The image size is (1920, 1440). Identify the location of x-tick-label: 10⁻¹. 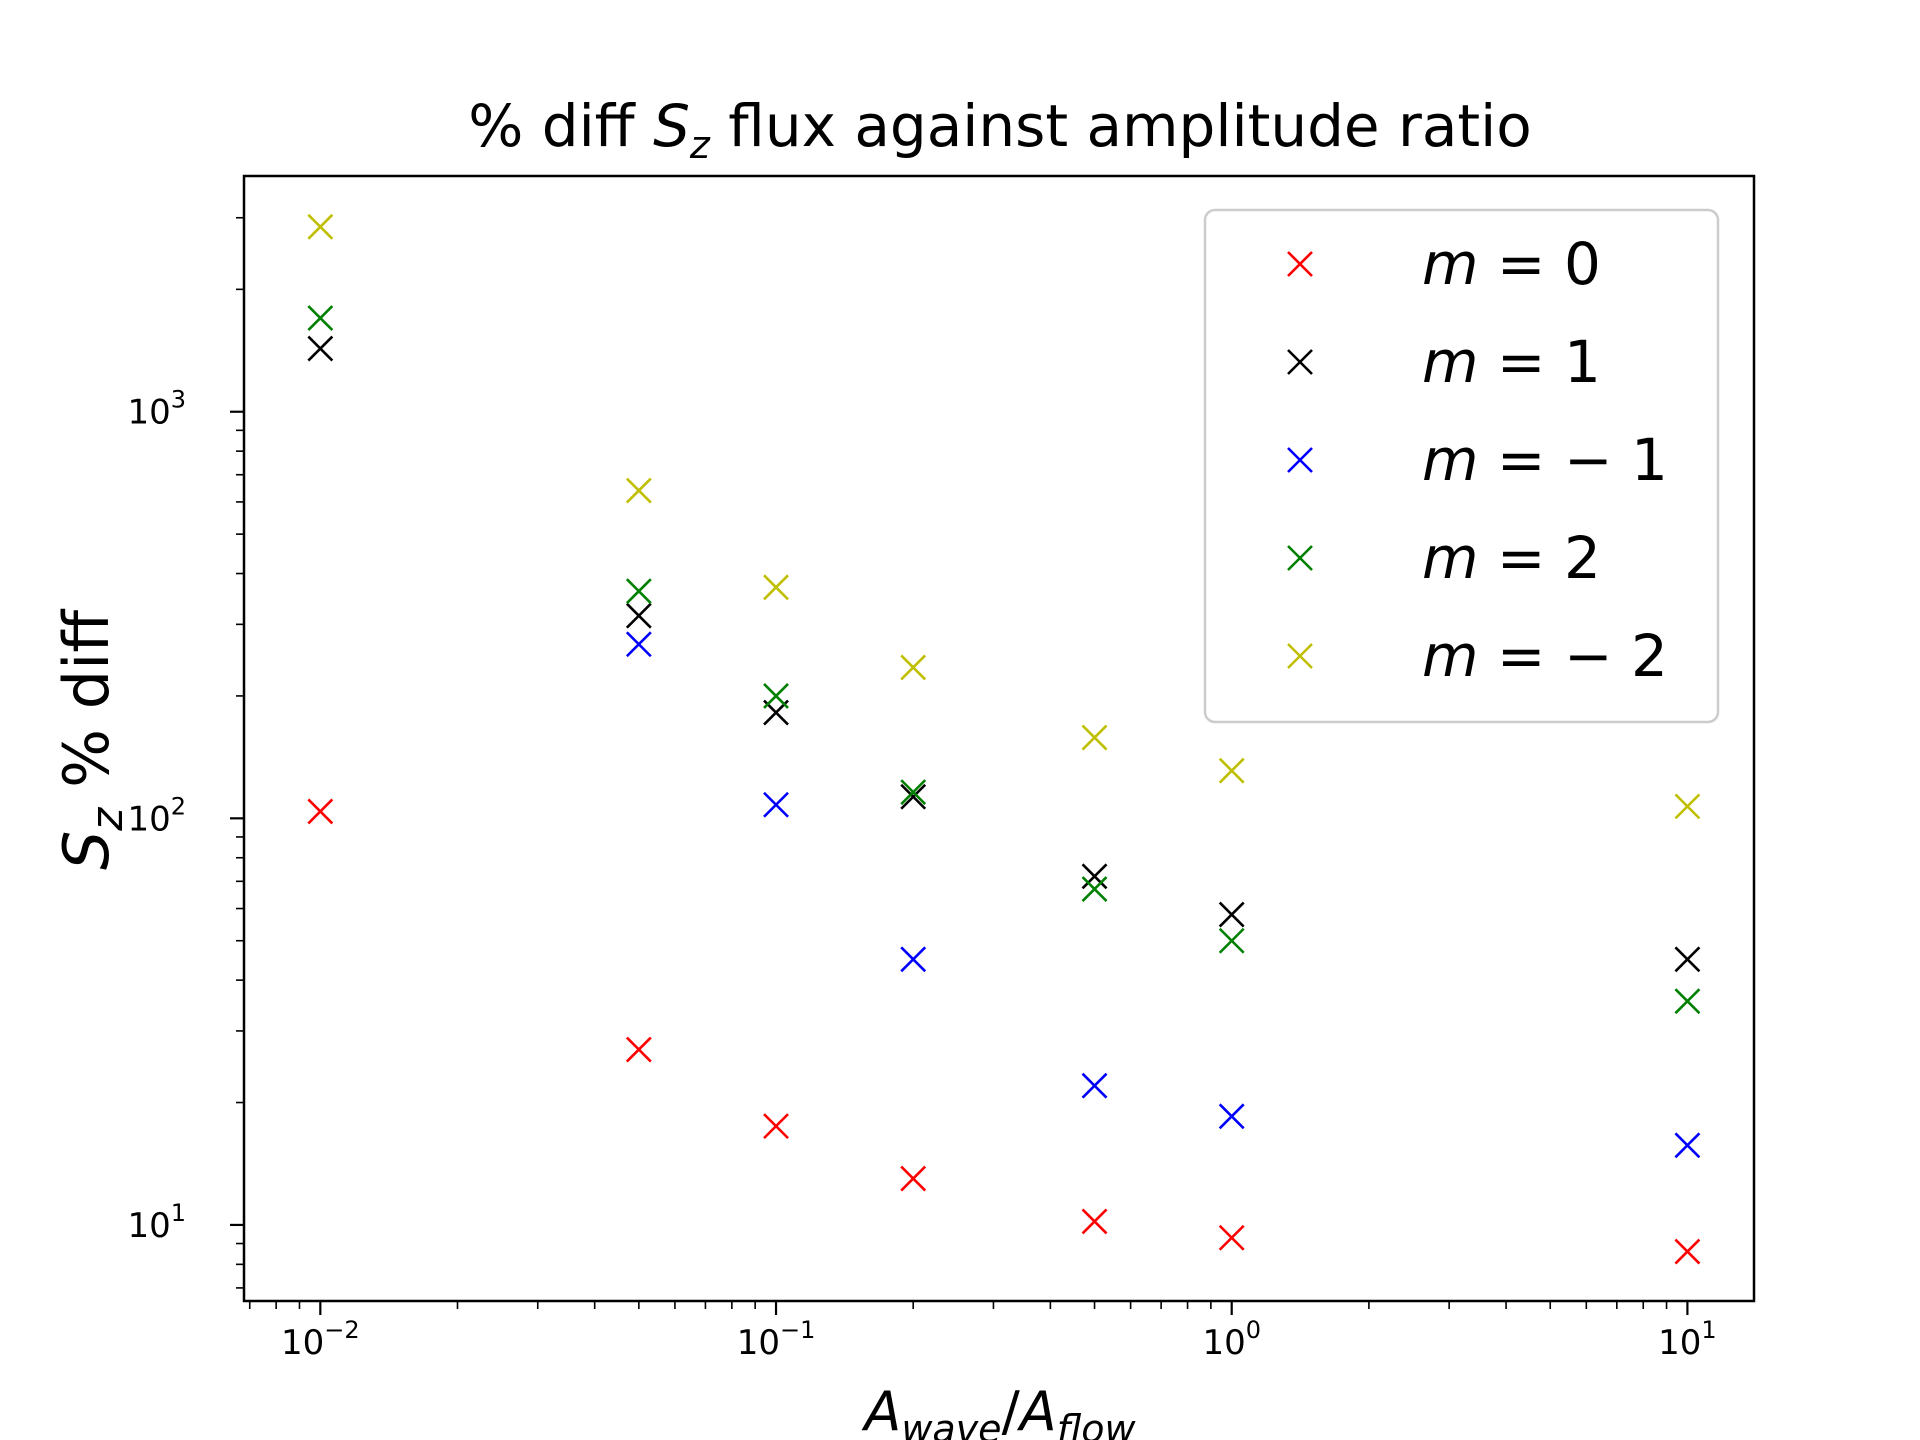
(776, 1339).